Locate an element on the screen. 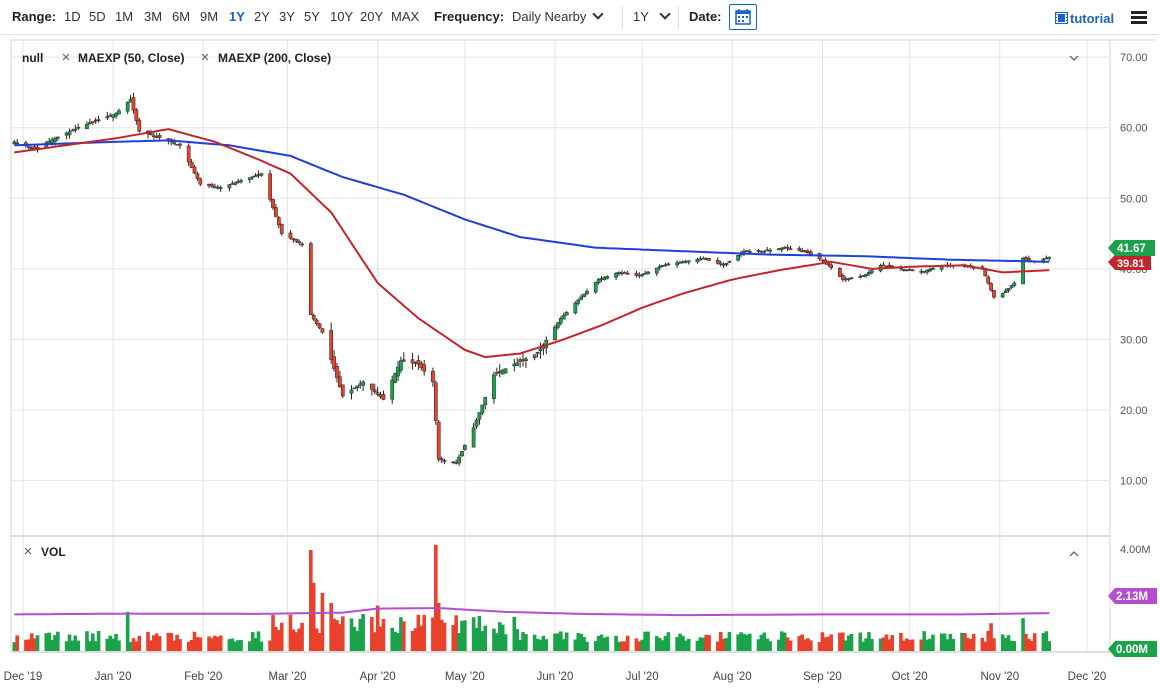  remove-ma50-icon is located at coordinates (66, 57).